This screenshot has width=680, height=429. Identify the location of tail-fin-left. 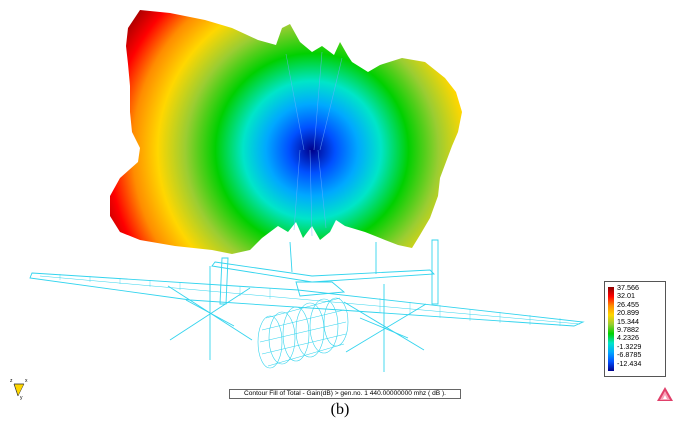
(224, 281).